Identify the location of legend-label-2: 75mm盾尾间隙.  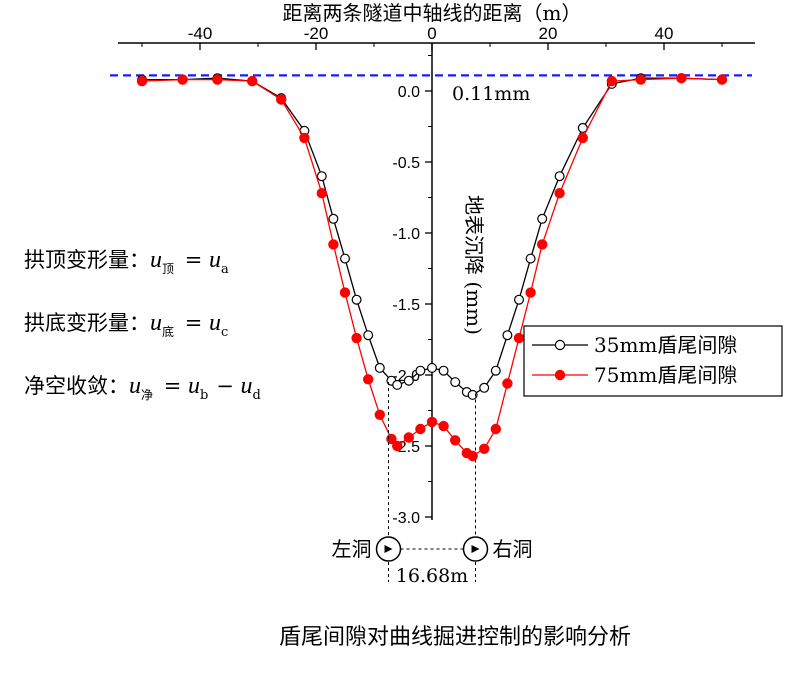
(665, 375).